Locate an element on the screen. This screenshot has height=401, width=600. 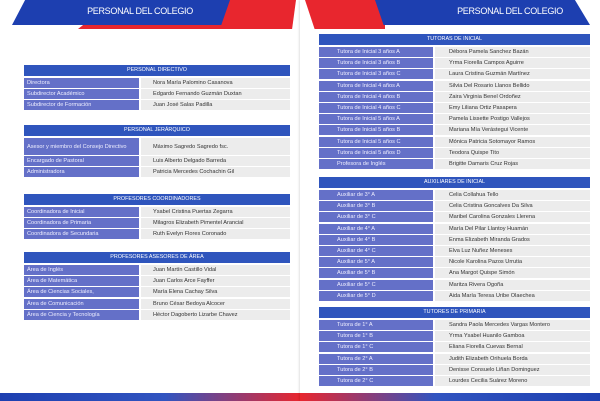
name-cell: Judith Elizabeth Orihuela Borda is located at coordinates (512, 358).